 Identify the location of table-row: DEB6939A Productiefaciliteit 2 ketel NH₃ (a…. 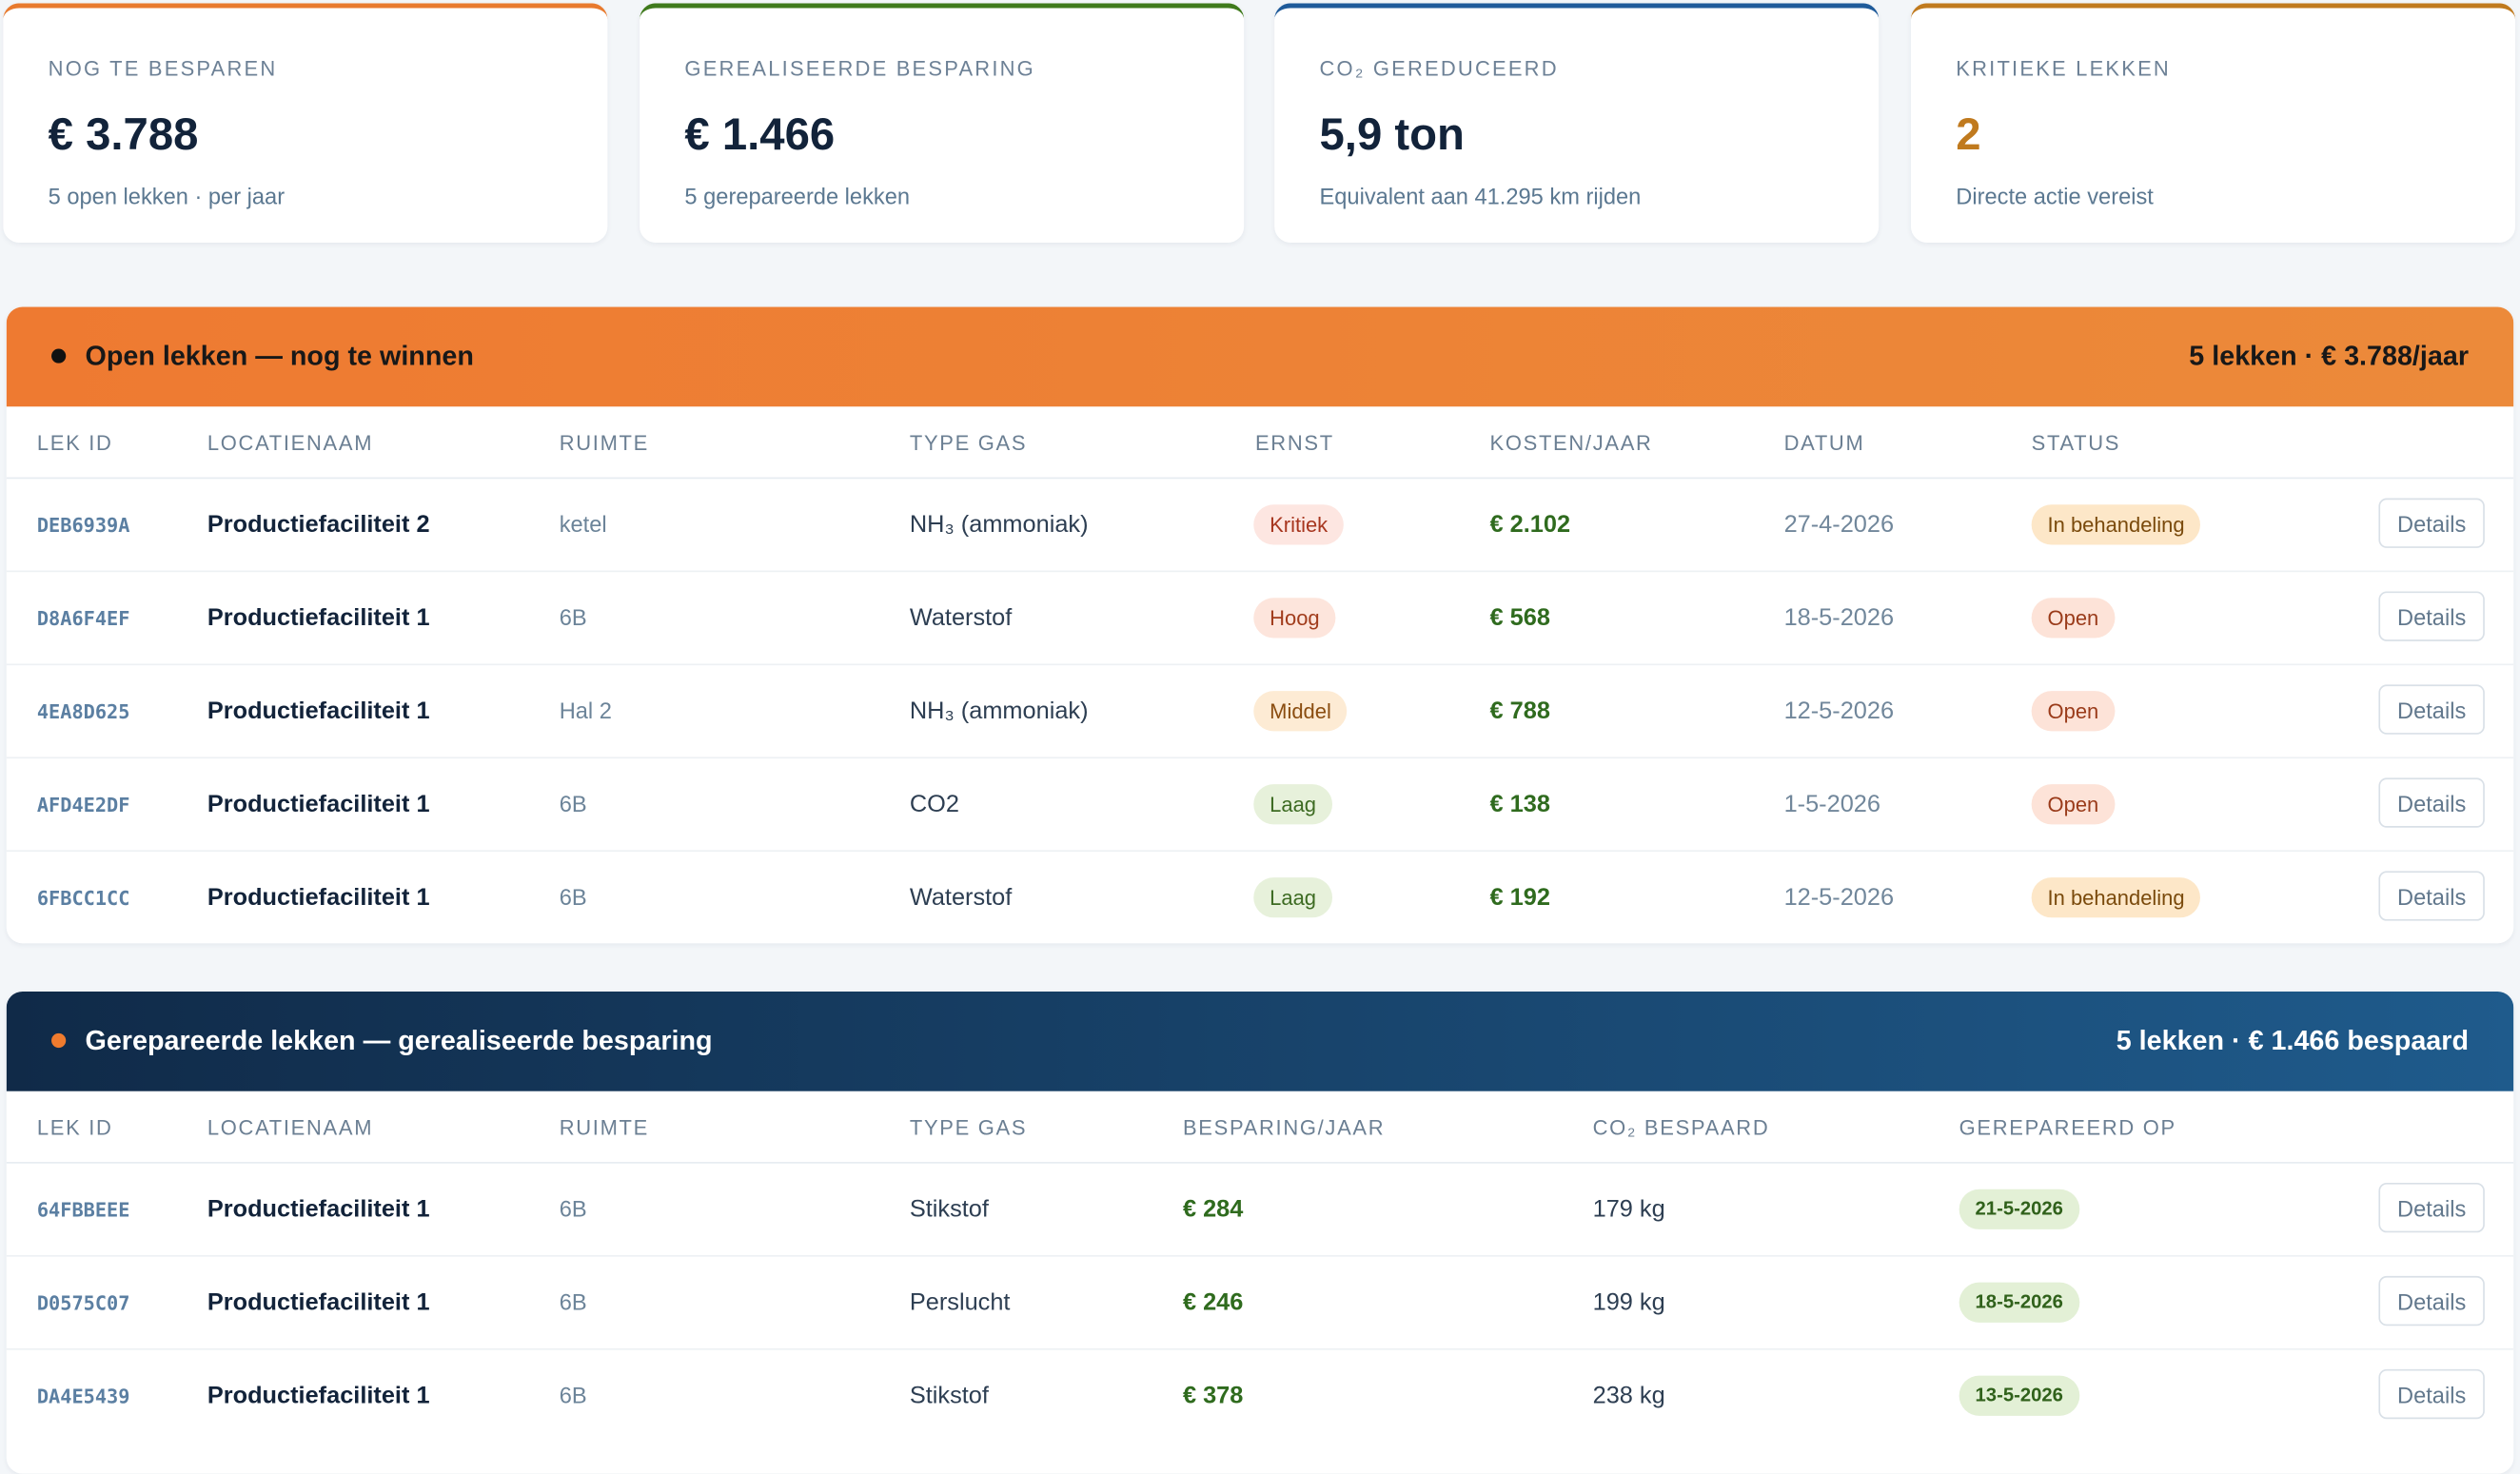
(1260, 526).